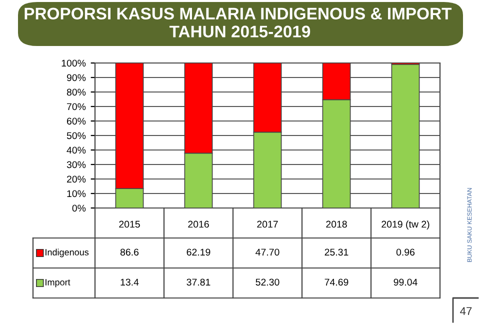 Image resolution: width=480 pixels, height=326 pixels. What do you see at coordinates (268, 252) in the screenshot?
I see `data-label: 47.70` at bounding box center [268, 252].